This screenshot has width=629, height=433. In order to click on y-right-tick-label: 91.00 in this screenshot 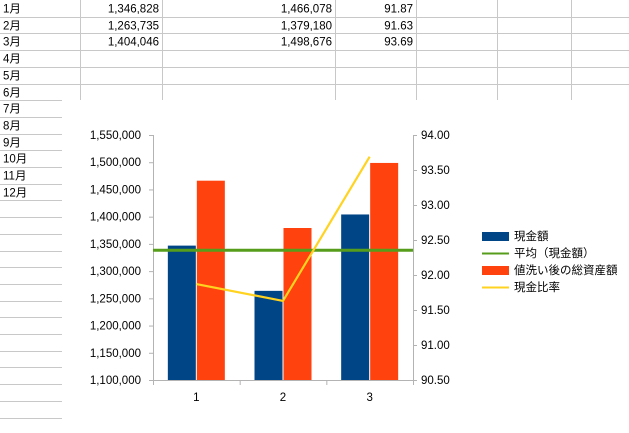, I will do `click(435, 346)`.